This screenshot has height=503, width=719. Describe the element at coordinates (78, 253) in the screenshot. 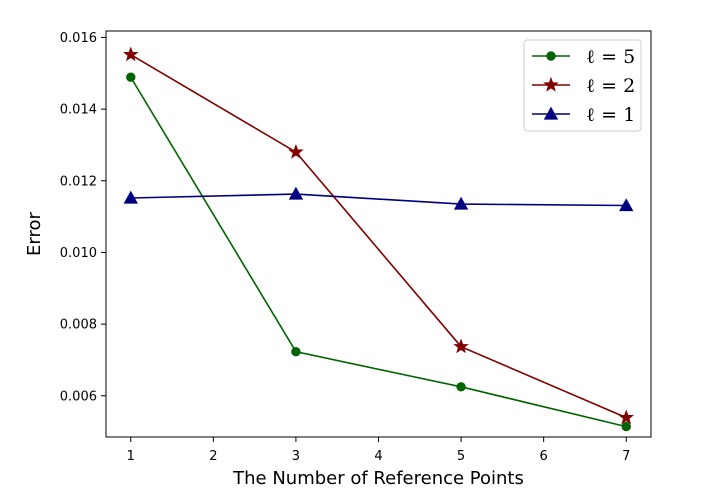

I see `y-tick-label: 0.010` at that location.